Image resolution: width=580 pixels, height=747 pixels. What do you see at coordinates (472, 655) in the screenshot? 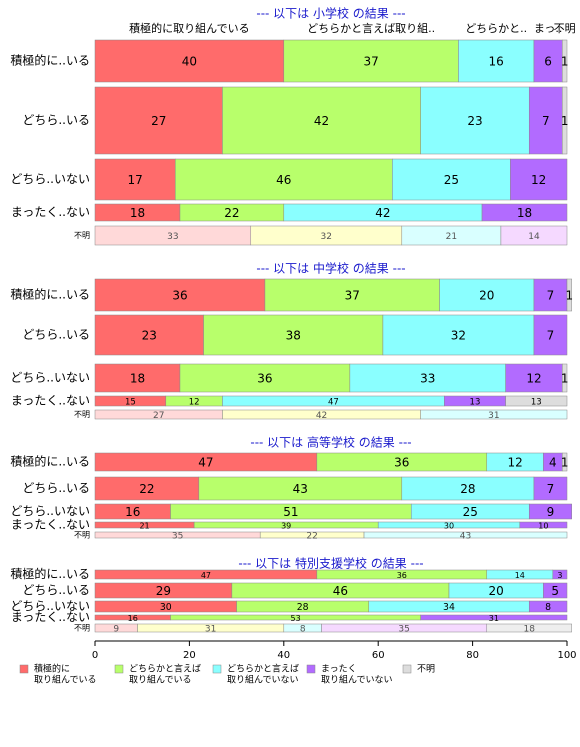
I see `x-tick-label: 80` at bounding box center [472, 655].